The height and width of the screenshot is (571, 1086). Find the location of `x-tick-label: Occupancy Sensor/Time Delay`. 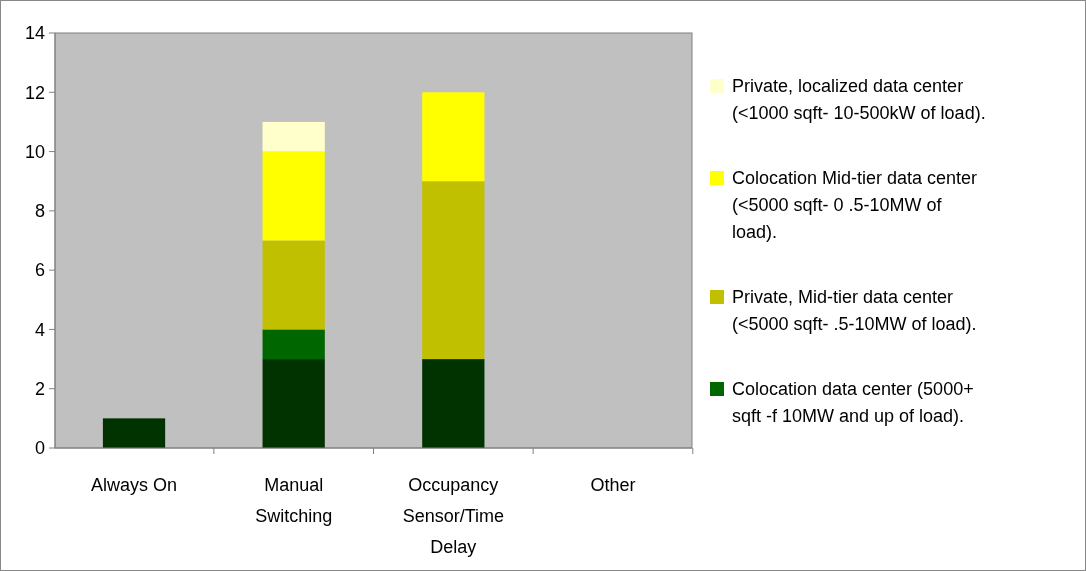

x-tick-label: Occupancy Sensor/Time Delay is located at coordinates (453, 516).